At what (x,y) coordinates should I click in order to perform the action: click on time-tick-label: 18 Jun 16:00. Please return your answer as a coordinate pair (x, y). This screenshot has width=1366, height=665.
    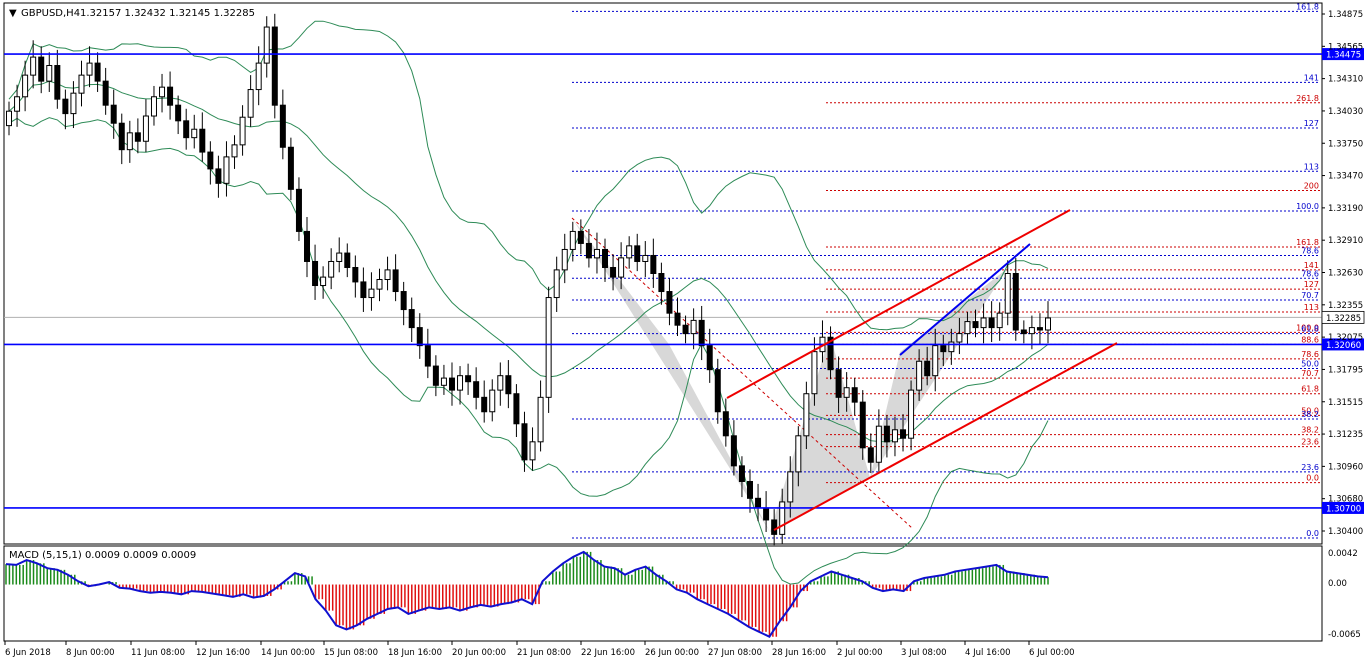
    Looking at the image, I should click on (415, 653).